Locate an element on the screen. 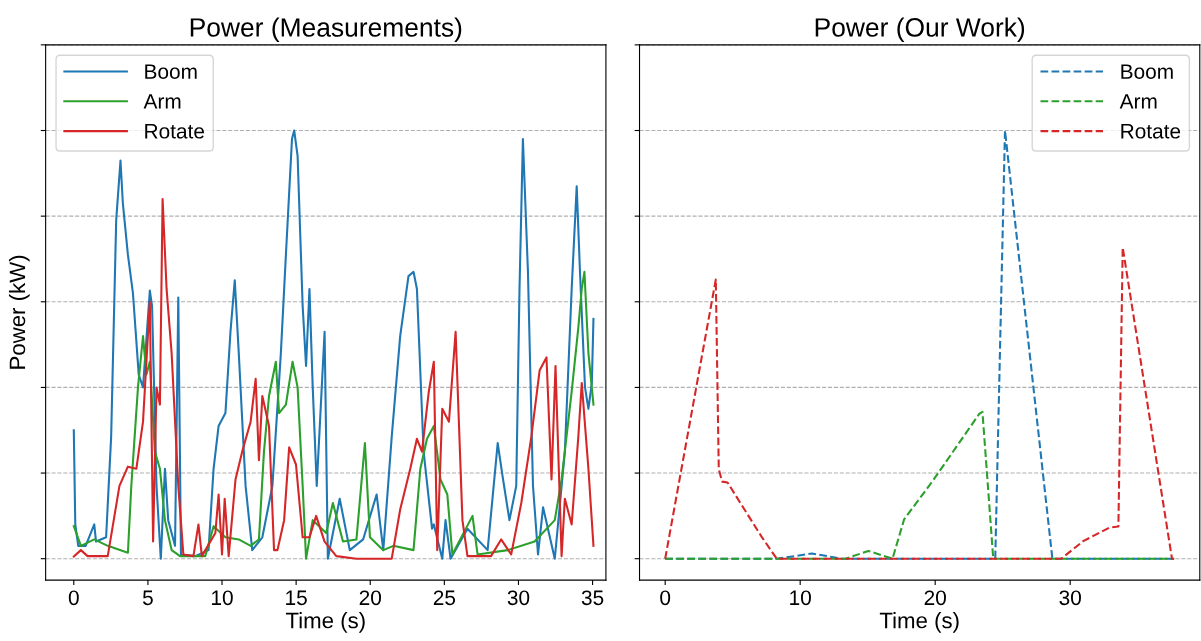 The height and width of the screenshot is (641, 1201). chart-title: Power (Measurements) is located at coordinates (326, 29).